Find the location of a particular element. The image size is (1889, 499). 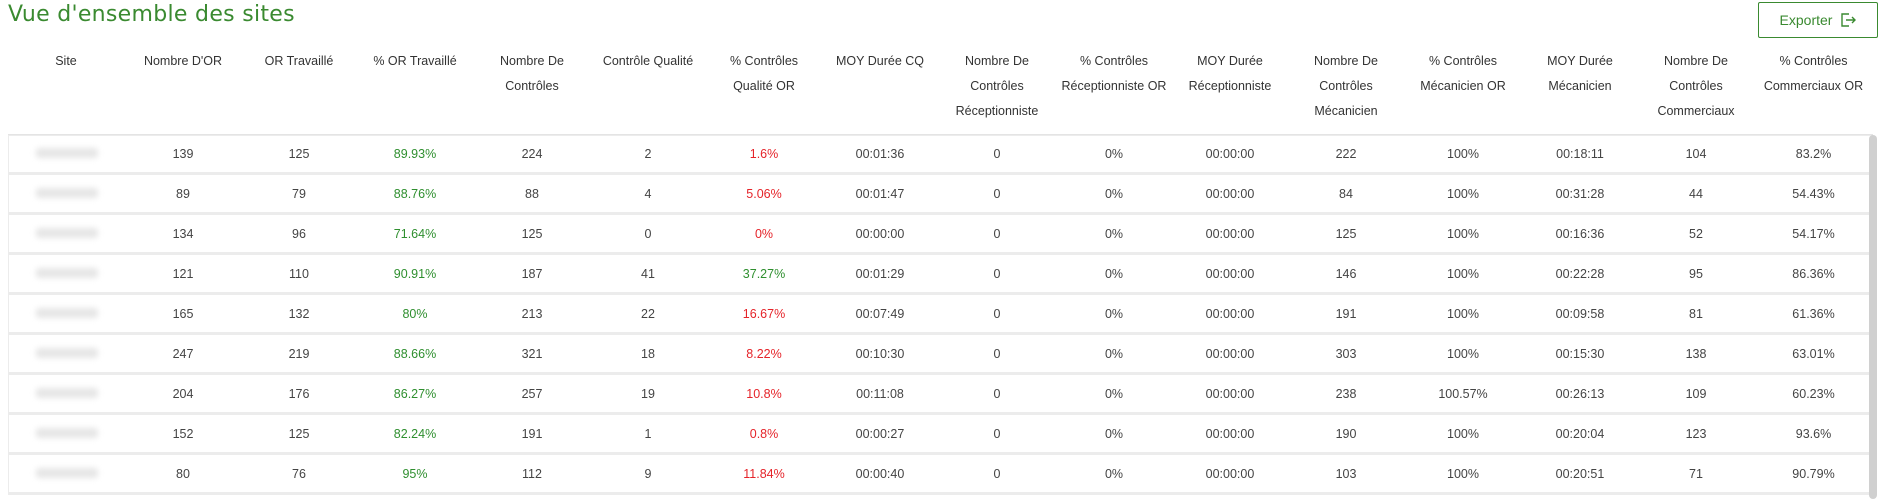

table-cell: 103 is located at coordinates (1346, 475).